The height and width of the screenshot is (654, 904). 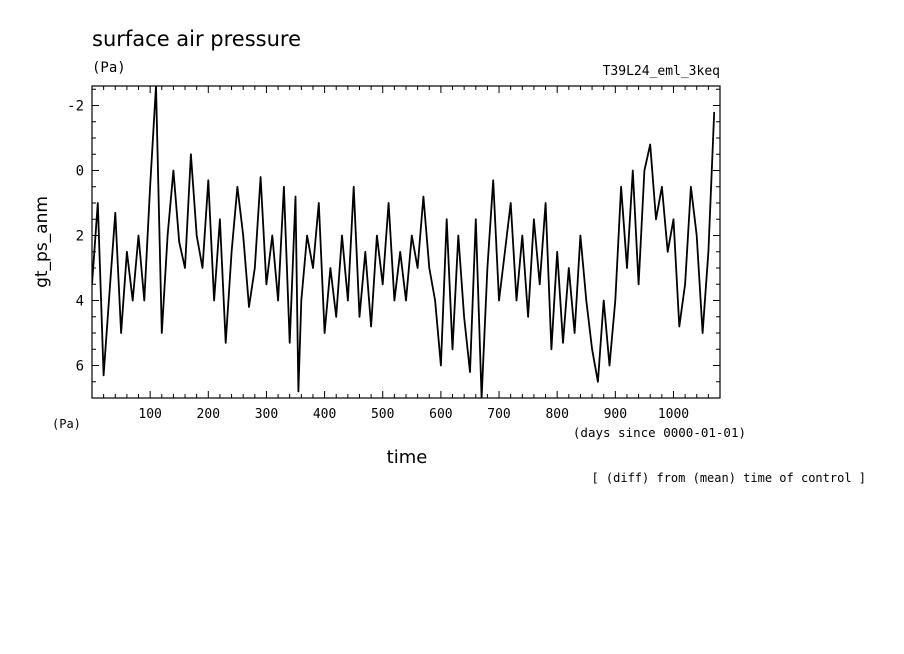 I want to click on x-units-label: (days since 0000-01-01), so click(x=659, y=432).